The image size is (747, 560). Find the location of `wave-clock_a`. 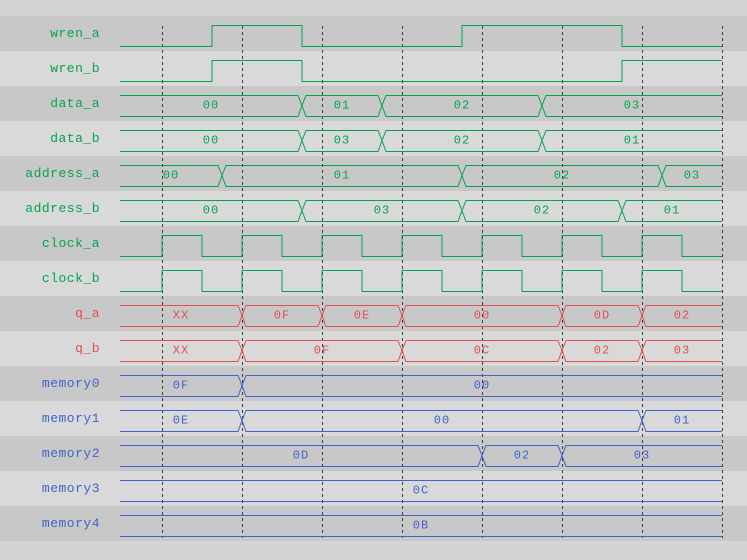

wave-clock_a is located at coordinates (421, 246).